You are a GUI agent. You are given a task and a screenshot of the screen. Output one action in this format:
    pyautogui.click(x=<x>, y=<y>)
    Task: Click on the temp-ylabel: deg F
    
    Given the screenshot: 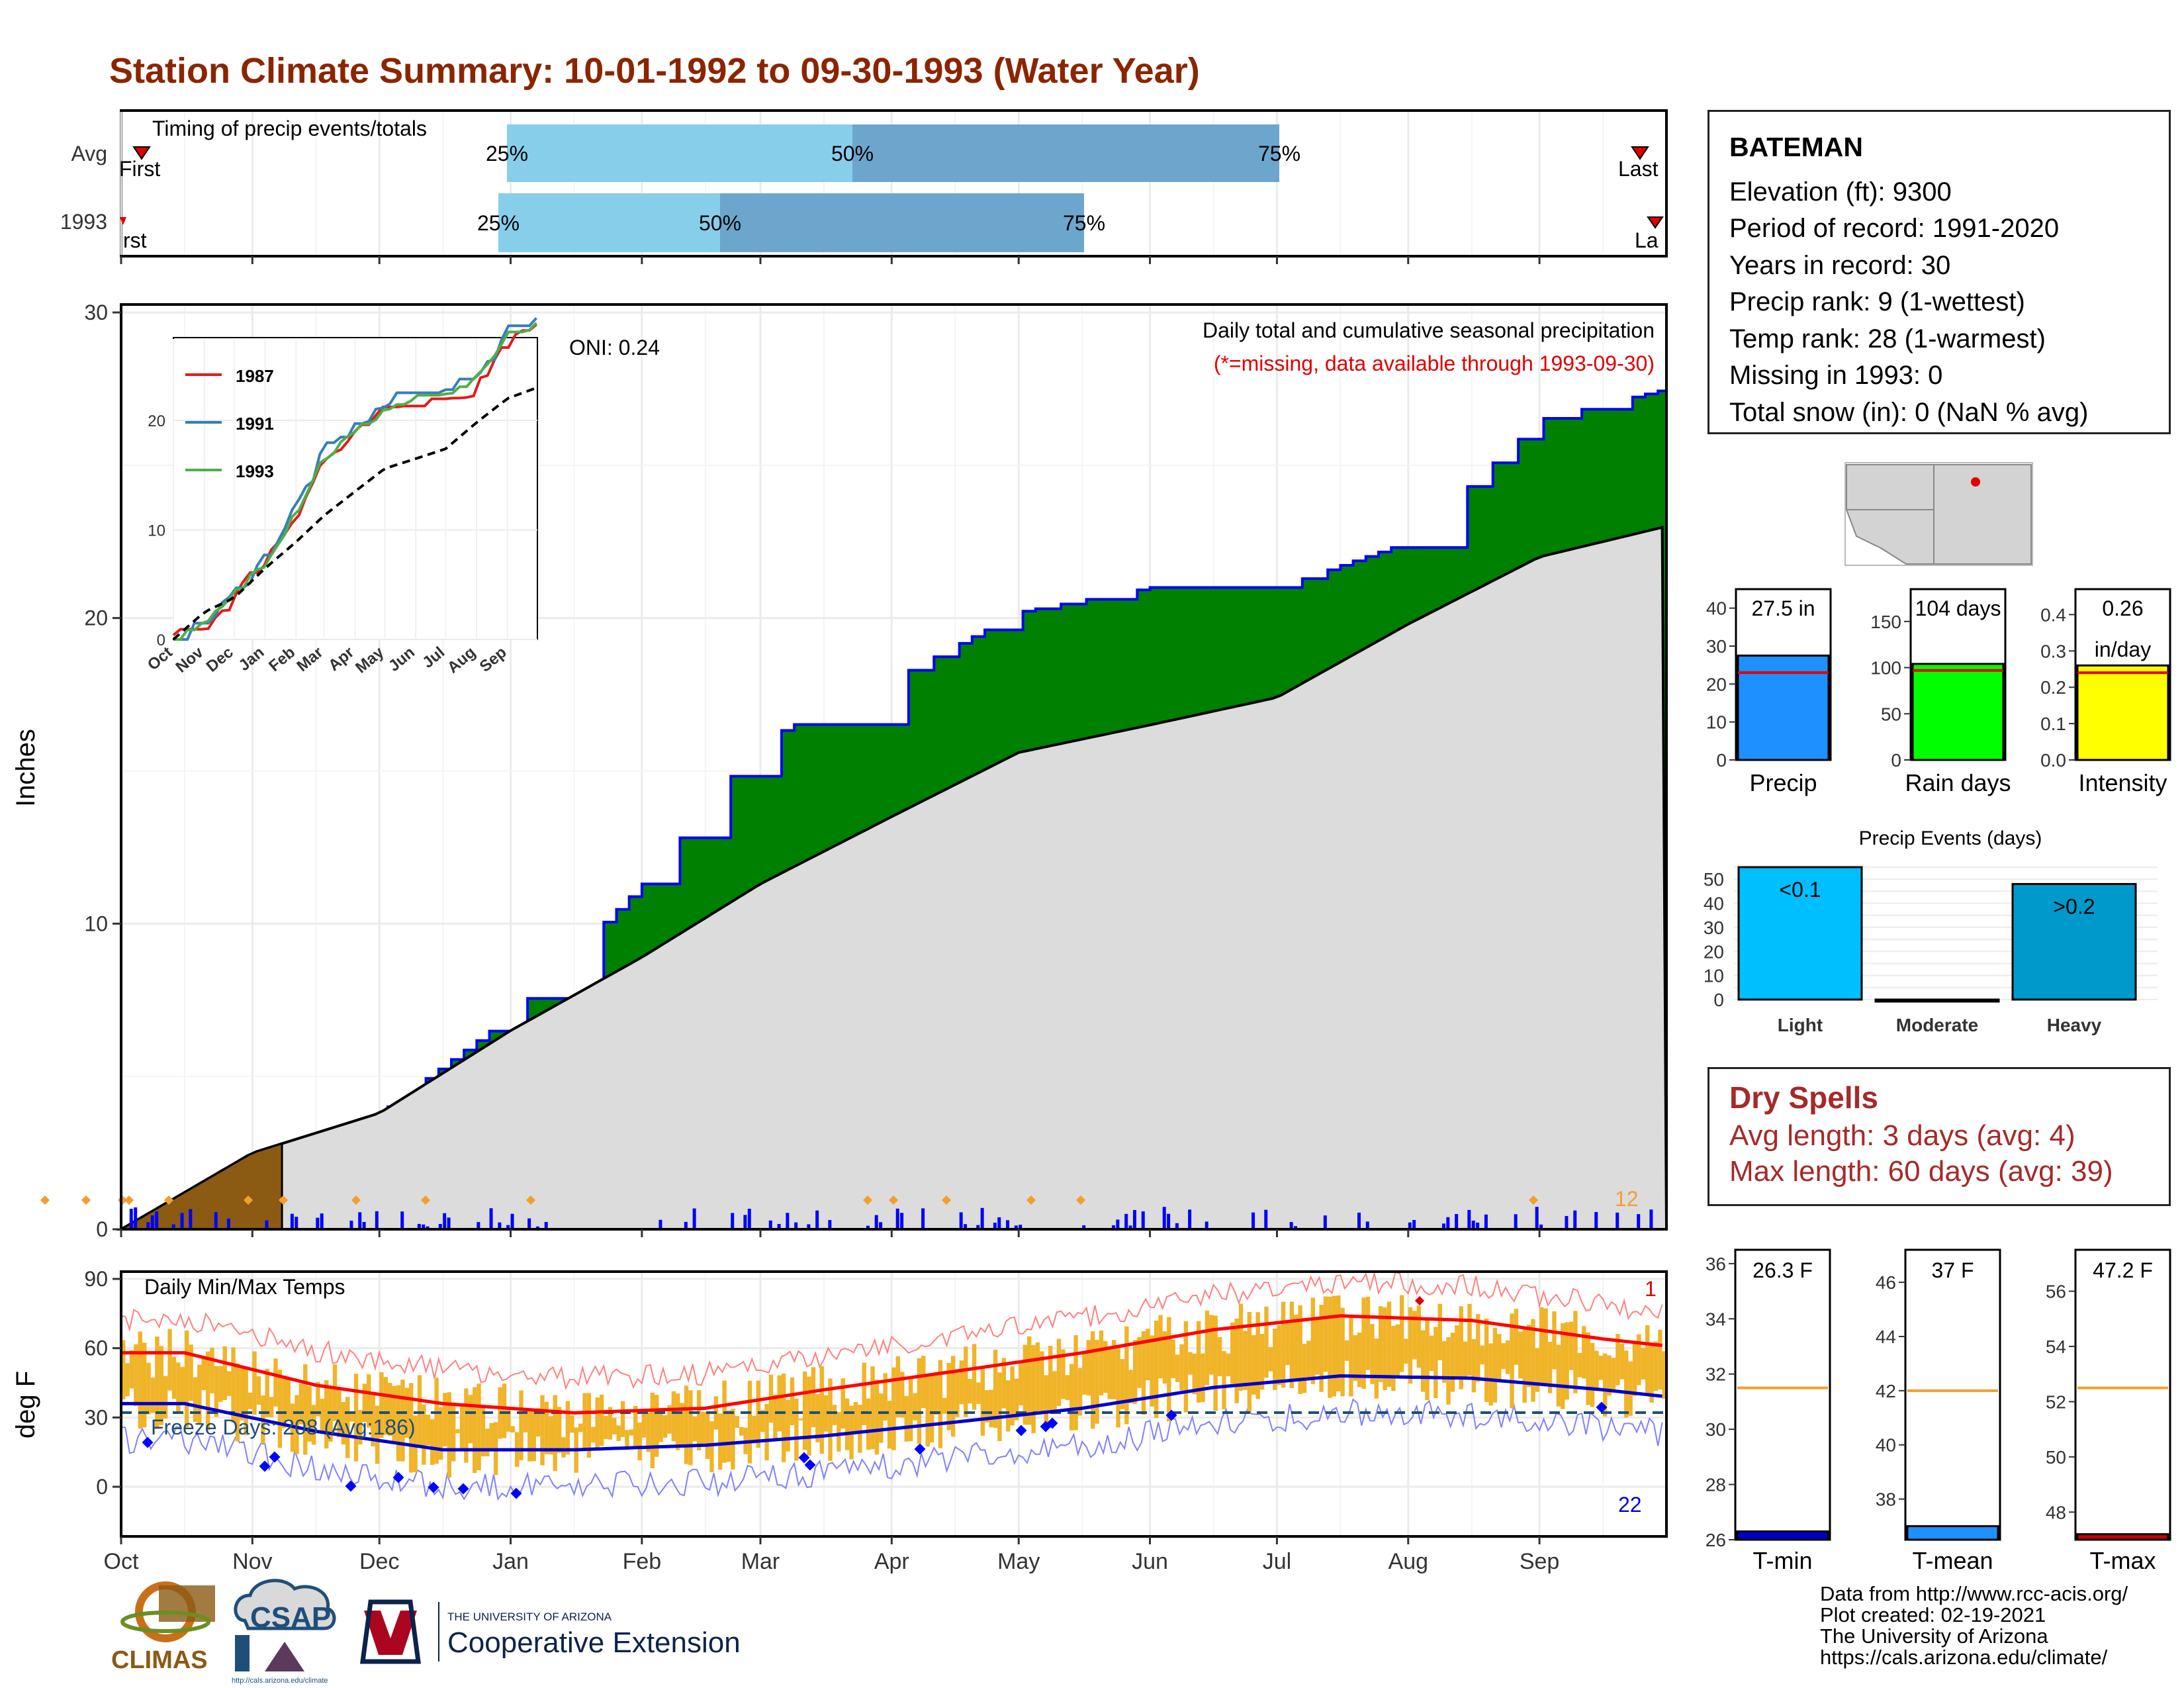 What is the action you would take?
    pyautogui.click(x=26, y=1404)
    